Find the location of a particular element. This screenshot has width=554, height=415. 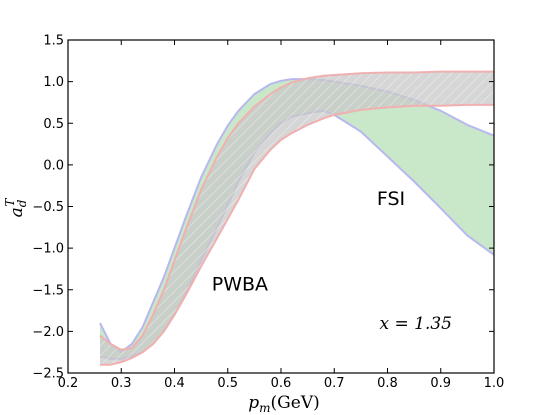

y-tick-label: −1.0 is located at coordinates (48, 249).